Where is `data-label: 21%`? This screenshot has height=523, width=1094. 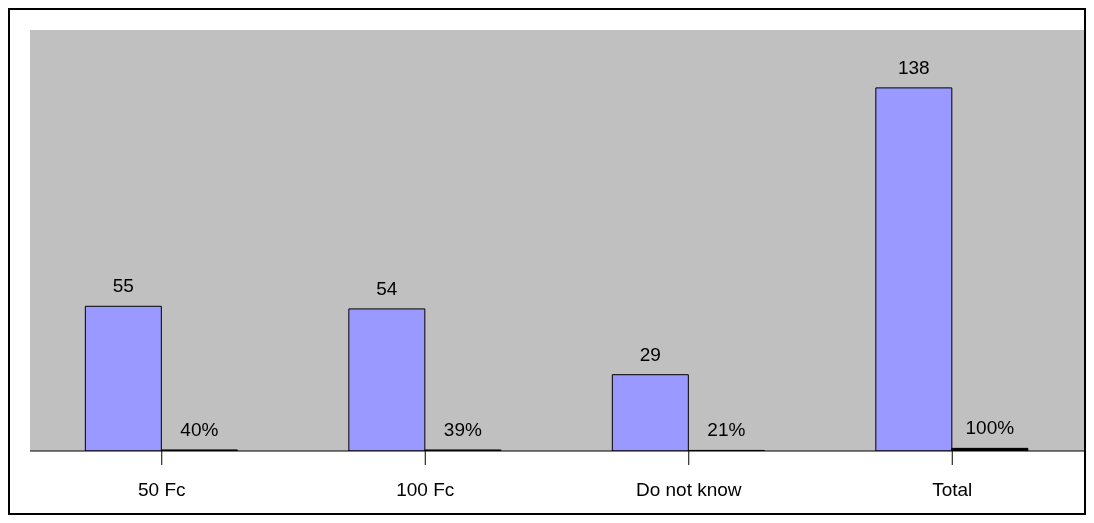
data-label: 21% is located at coordinates (726, 430).